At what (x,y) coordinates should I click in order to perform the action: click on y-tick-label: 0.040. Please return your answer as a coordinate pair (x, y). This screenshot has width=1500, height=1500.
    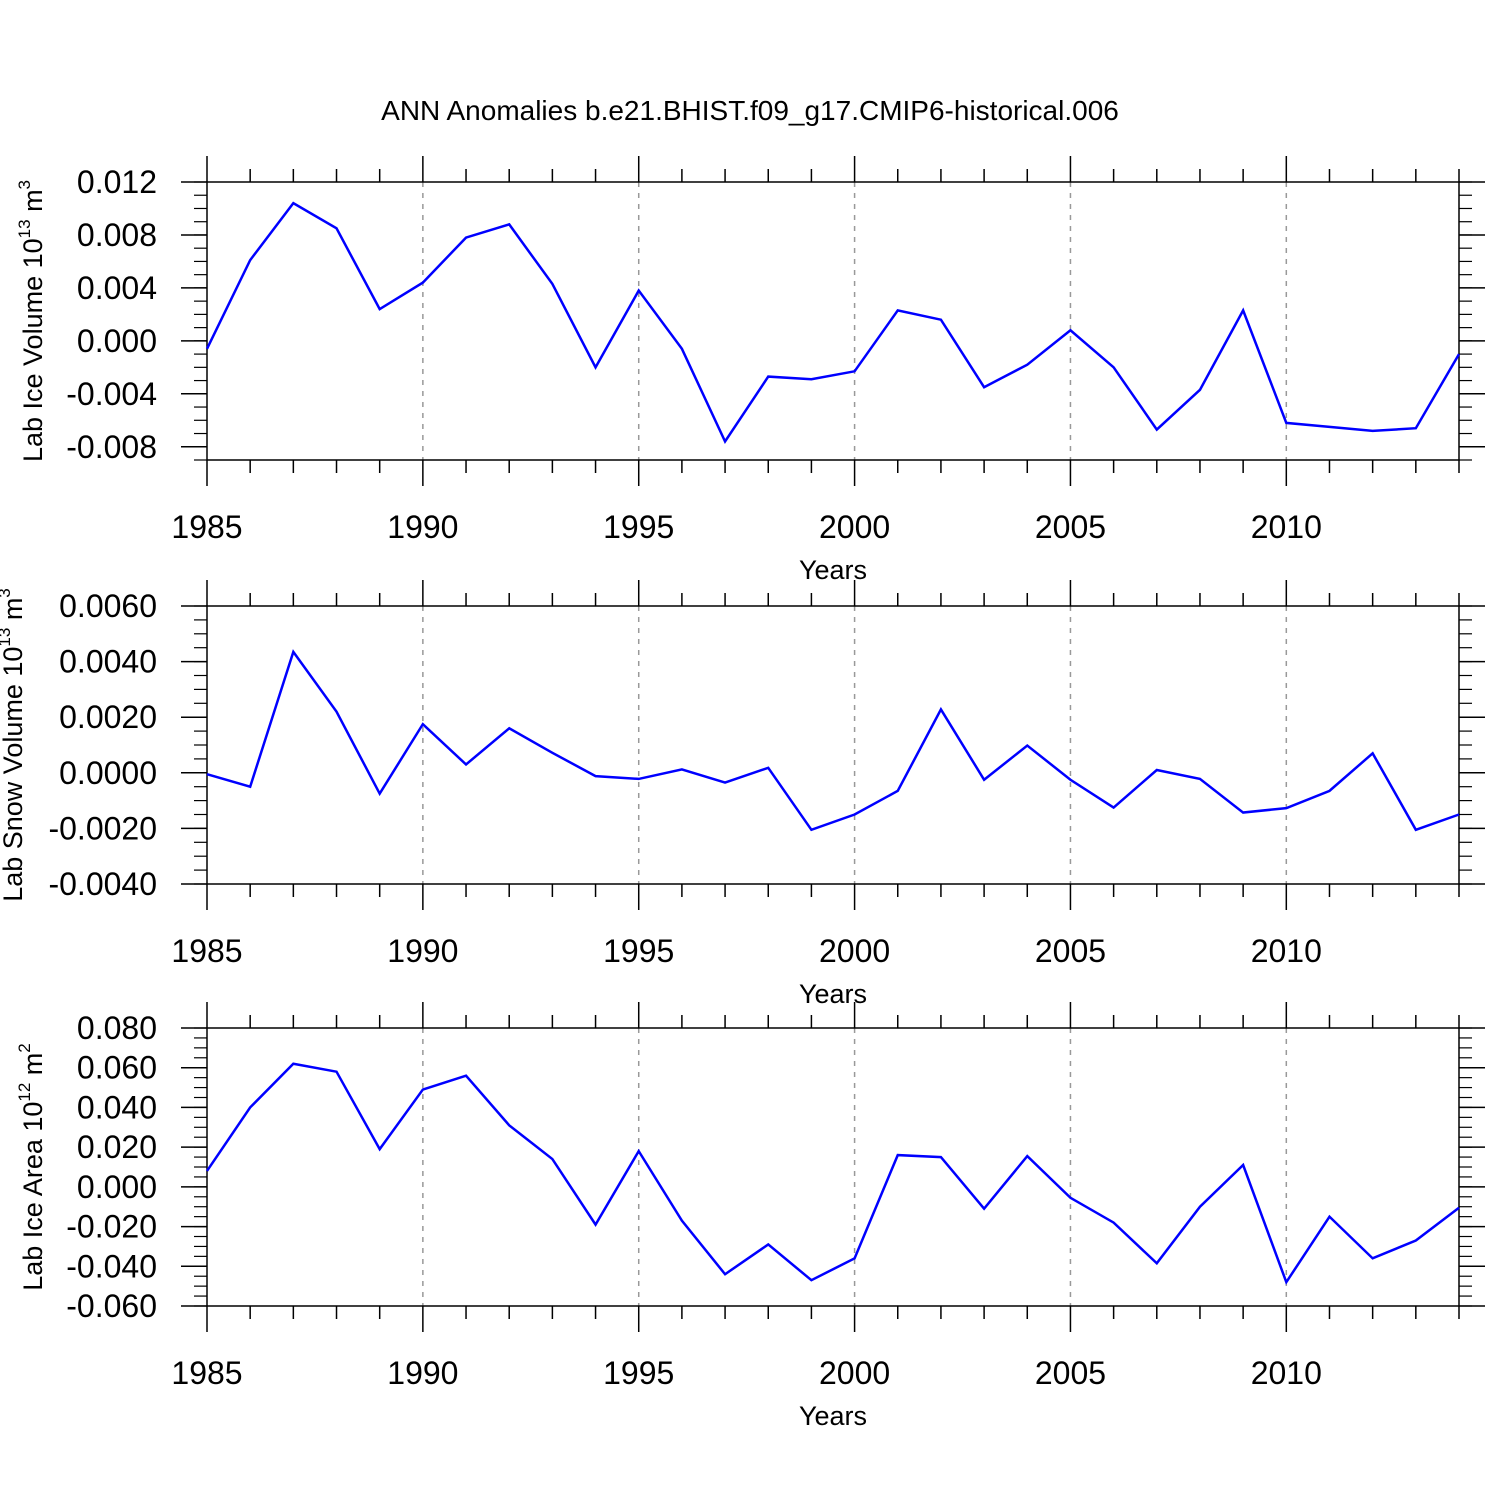
    Looking at the image, I should click on (117, 1107).